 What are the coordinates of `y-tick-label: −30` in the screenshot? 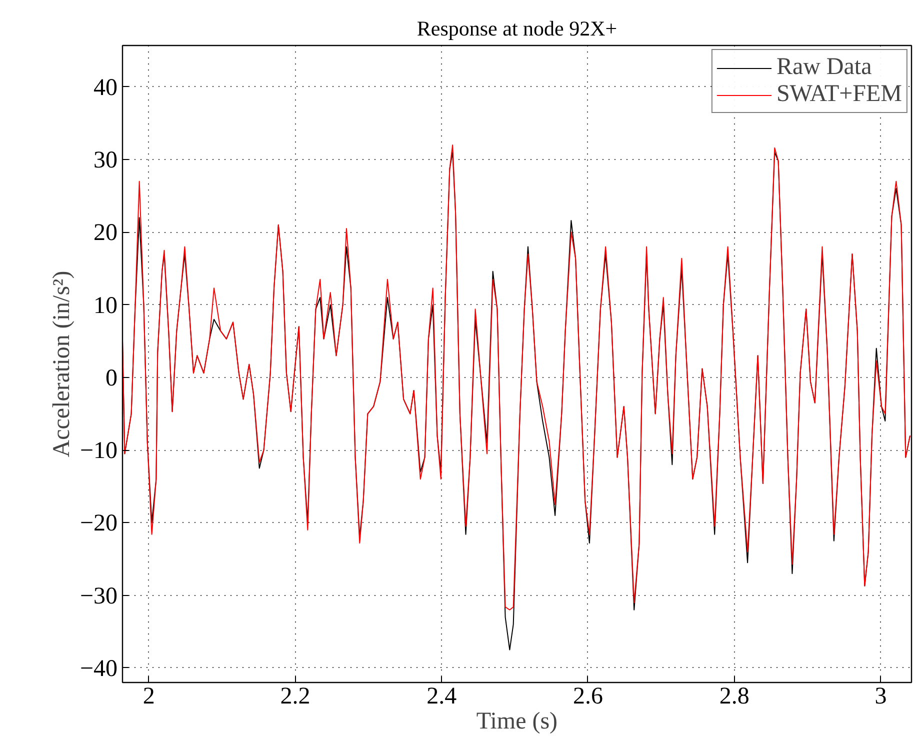 It's located at (99, 596).